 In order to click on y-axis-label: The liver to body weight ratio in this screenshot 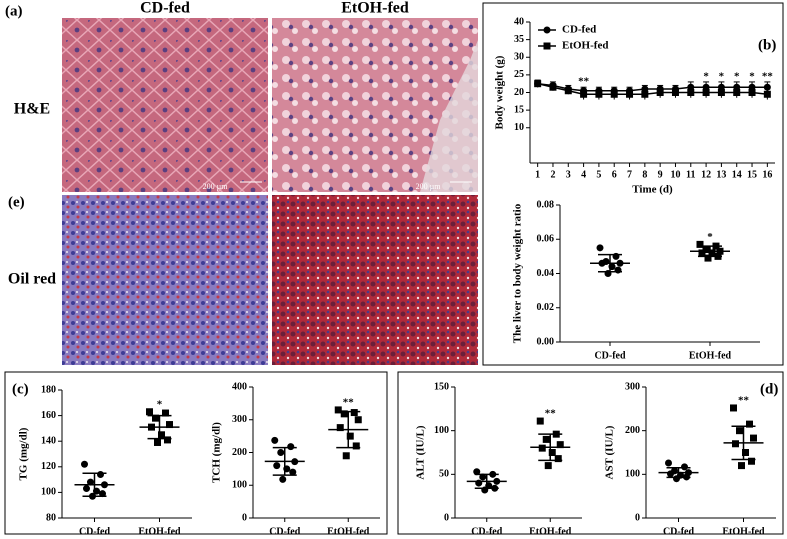, I will do `click(518, 273)`.